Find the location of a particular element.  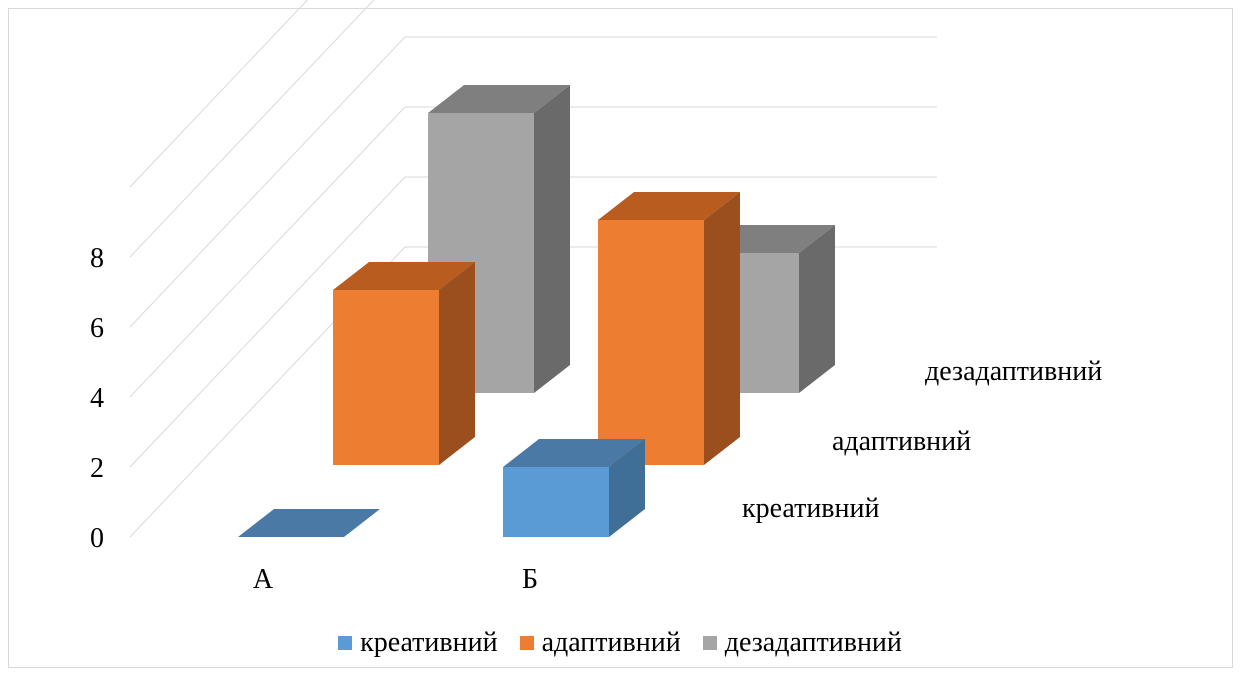

series-axis-label: адаптивний is located at coordinates (901, 441).